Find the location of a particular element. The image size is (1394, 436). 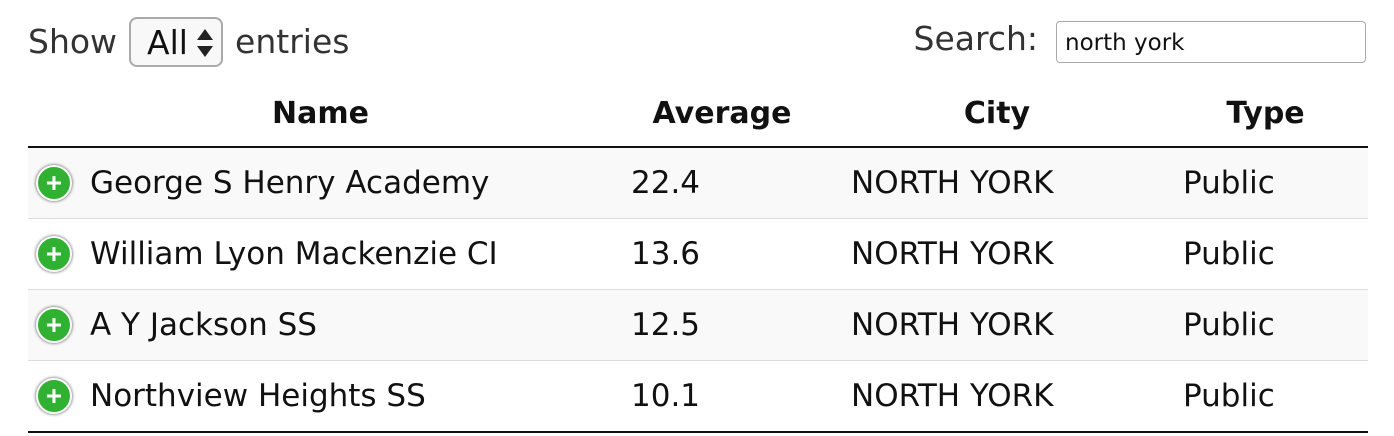

search-control: Search: is located at coordinates (1139, 42).